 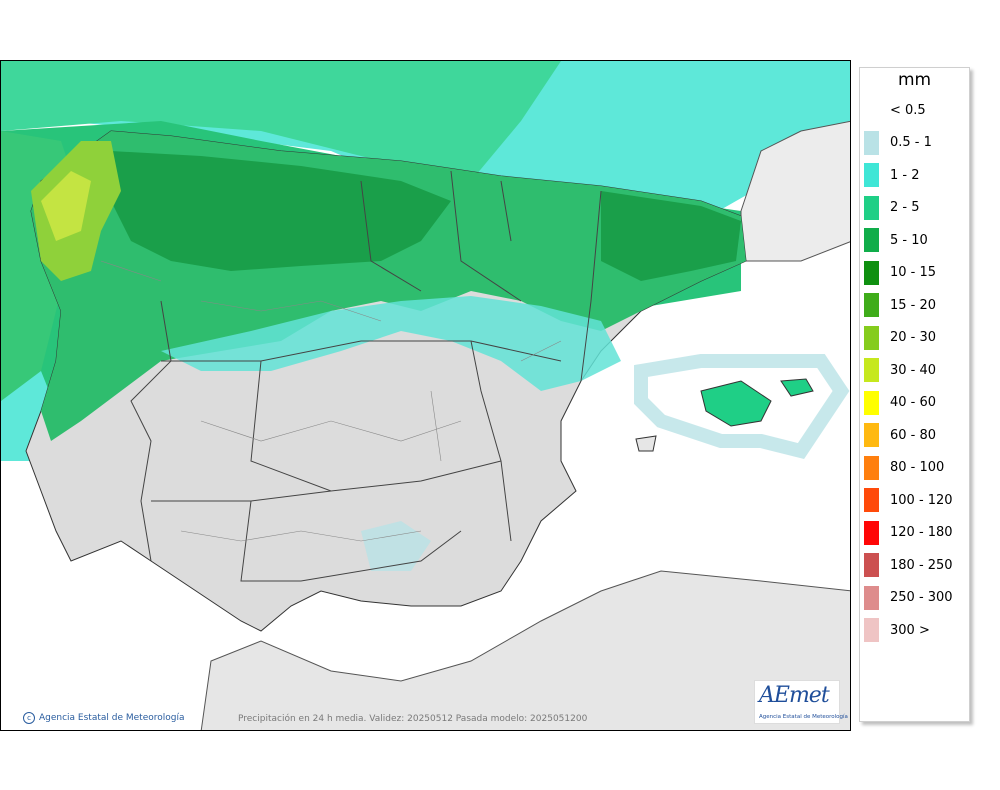 I want to click on north-africa, so click(x=525, y=650).